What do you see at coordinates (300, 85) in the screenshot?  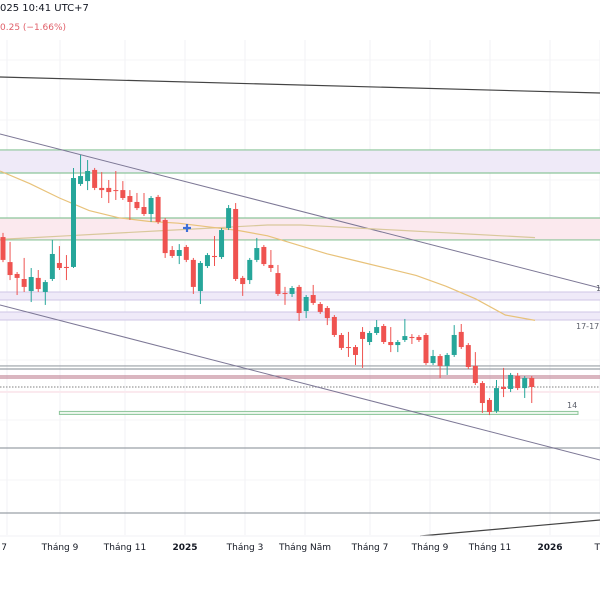 I see `long-resistance-line` at bounding box center [300, 85].